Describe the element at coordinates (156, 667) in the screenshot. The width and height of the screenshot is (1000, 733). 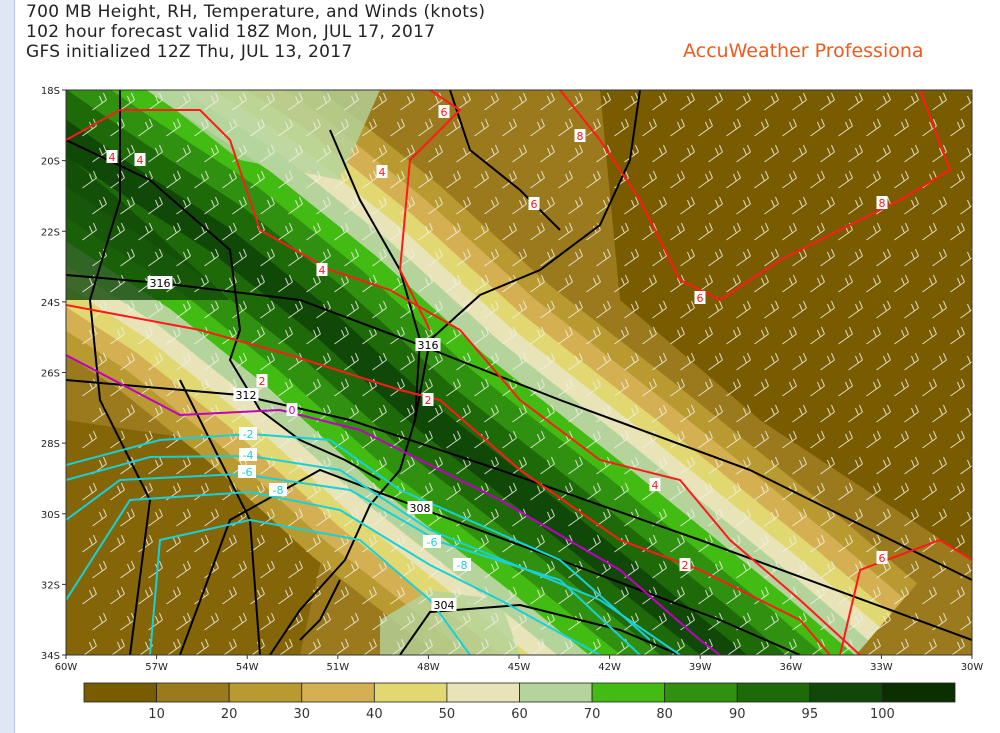
I see `lon-label: 57W` at that location.